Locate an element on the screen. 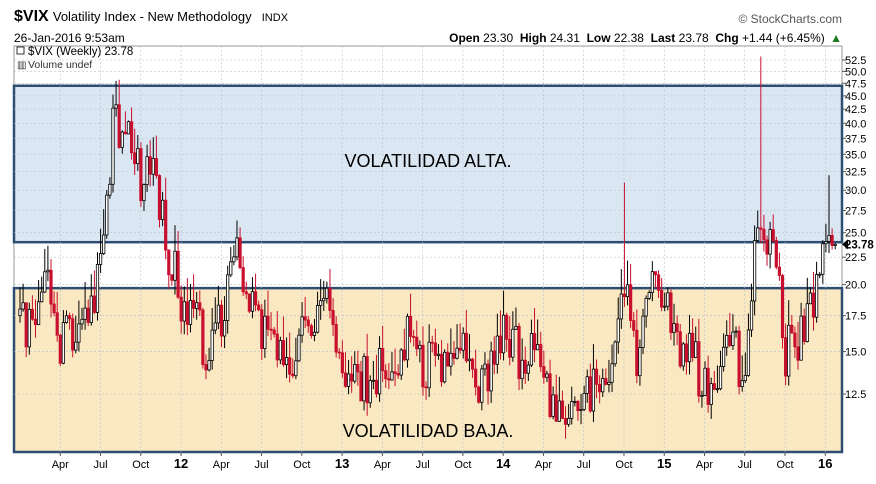  x-tick-label: 14 is located at coordinates (503, 463).